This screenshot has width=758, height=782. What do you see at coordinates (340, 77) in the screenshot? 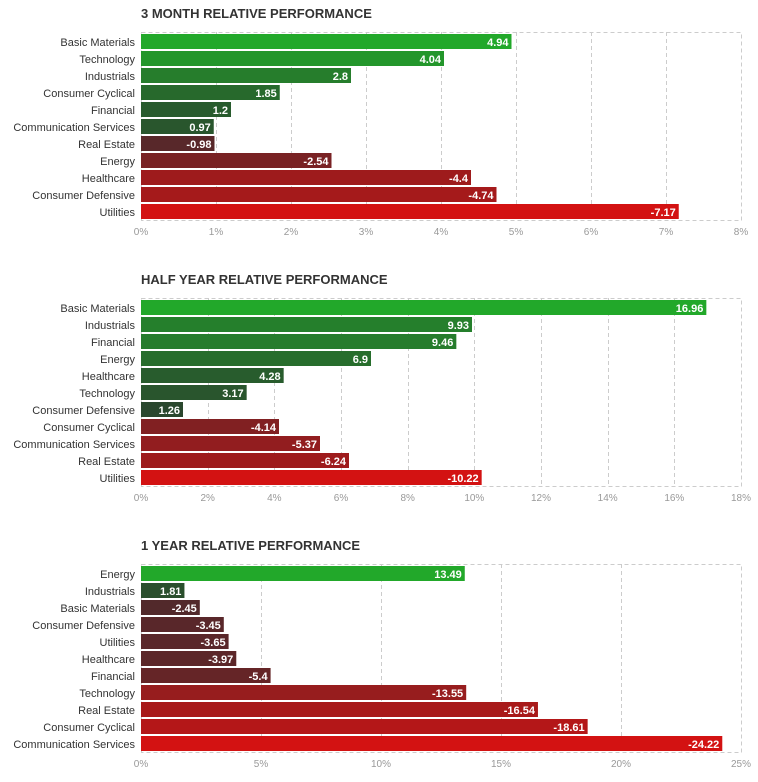
I see `value-label-industrials: 2.8` at bounding box center [340, 77].